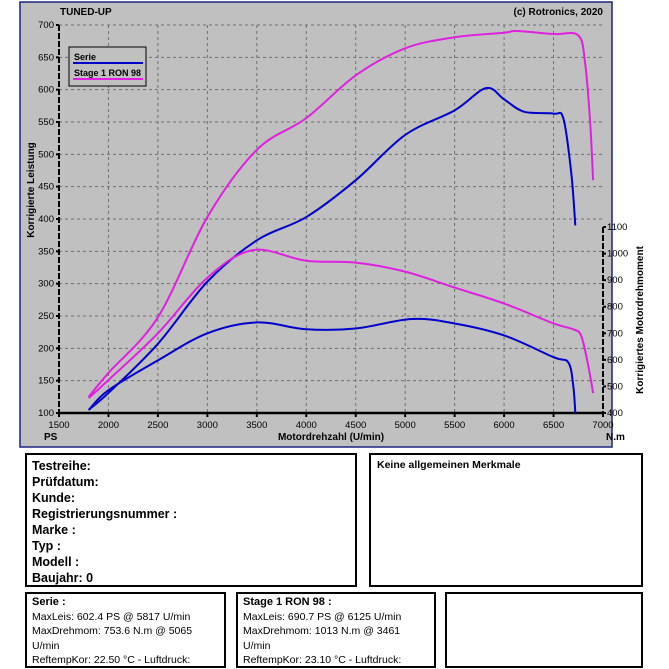 This screenshot has width=669, height=669. Describe the element at coordinates (615, 360) in the screenshot. I see `y-right-tick-label: 600` at that location.